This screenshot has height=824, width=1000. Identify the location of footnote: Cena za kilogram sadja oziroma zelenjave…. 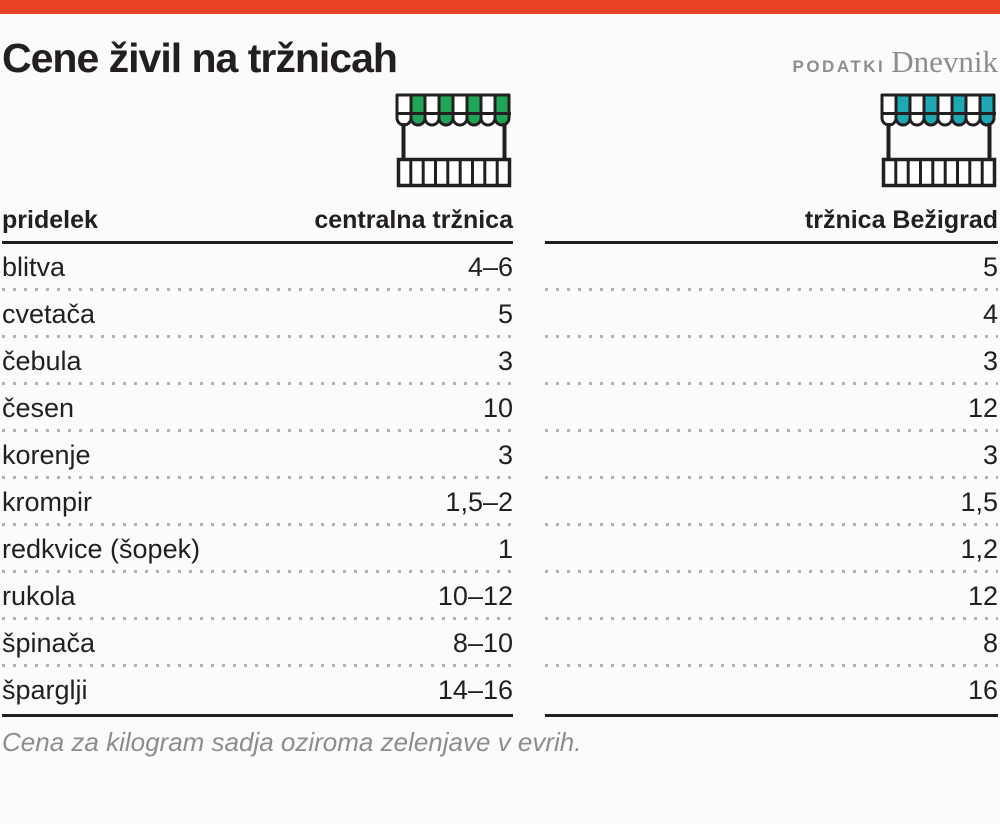
(292, 742).